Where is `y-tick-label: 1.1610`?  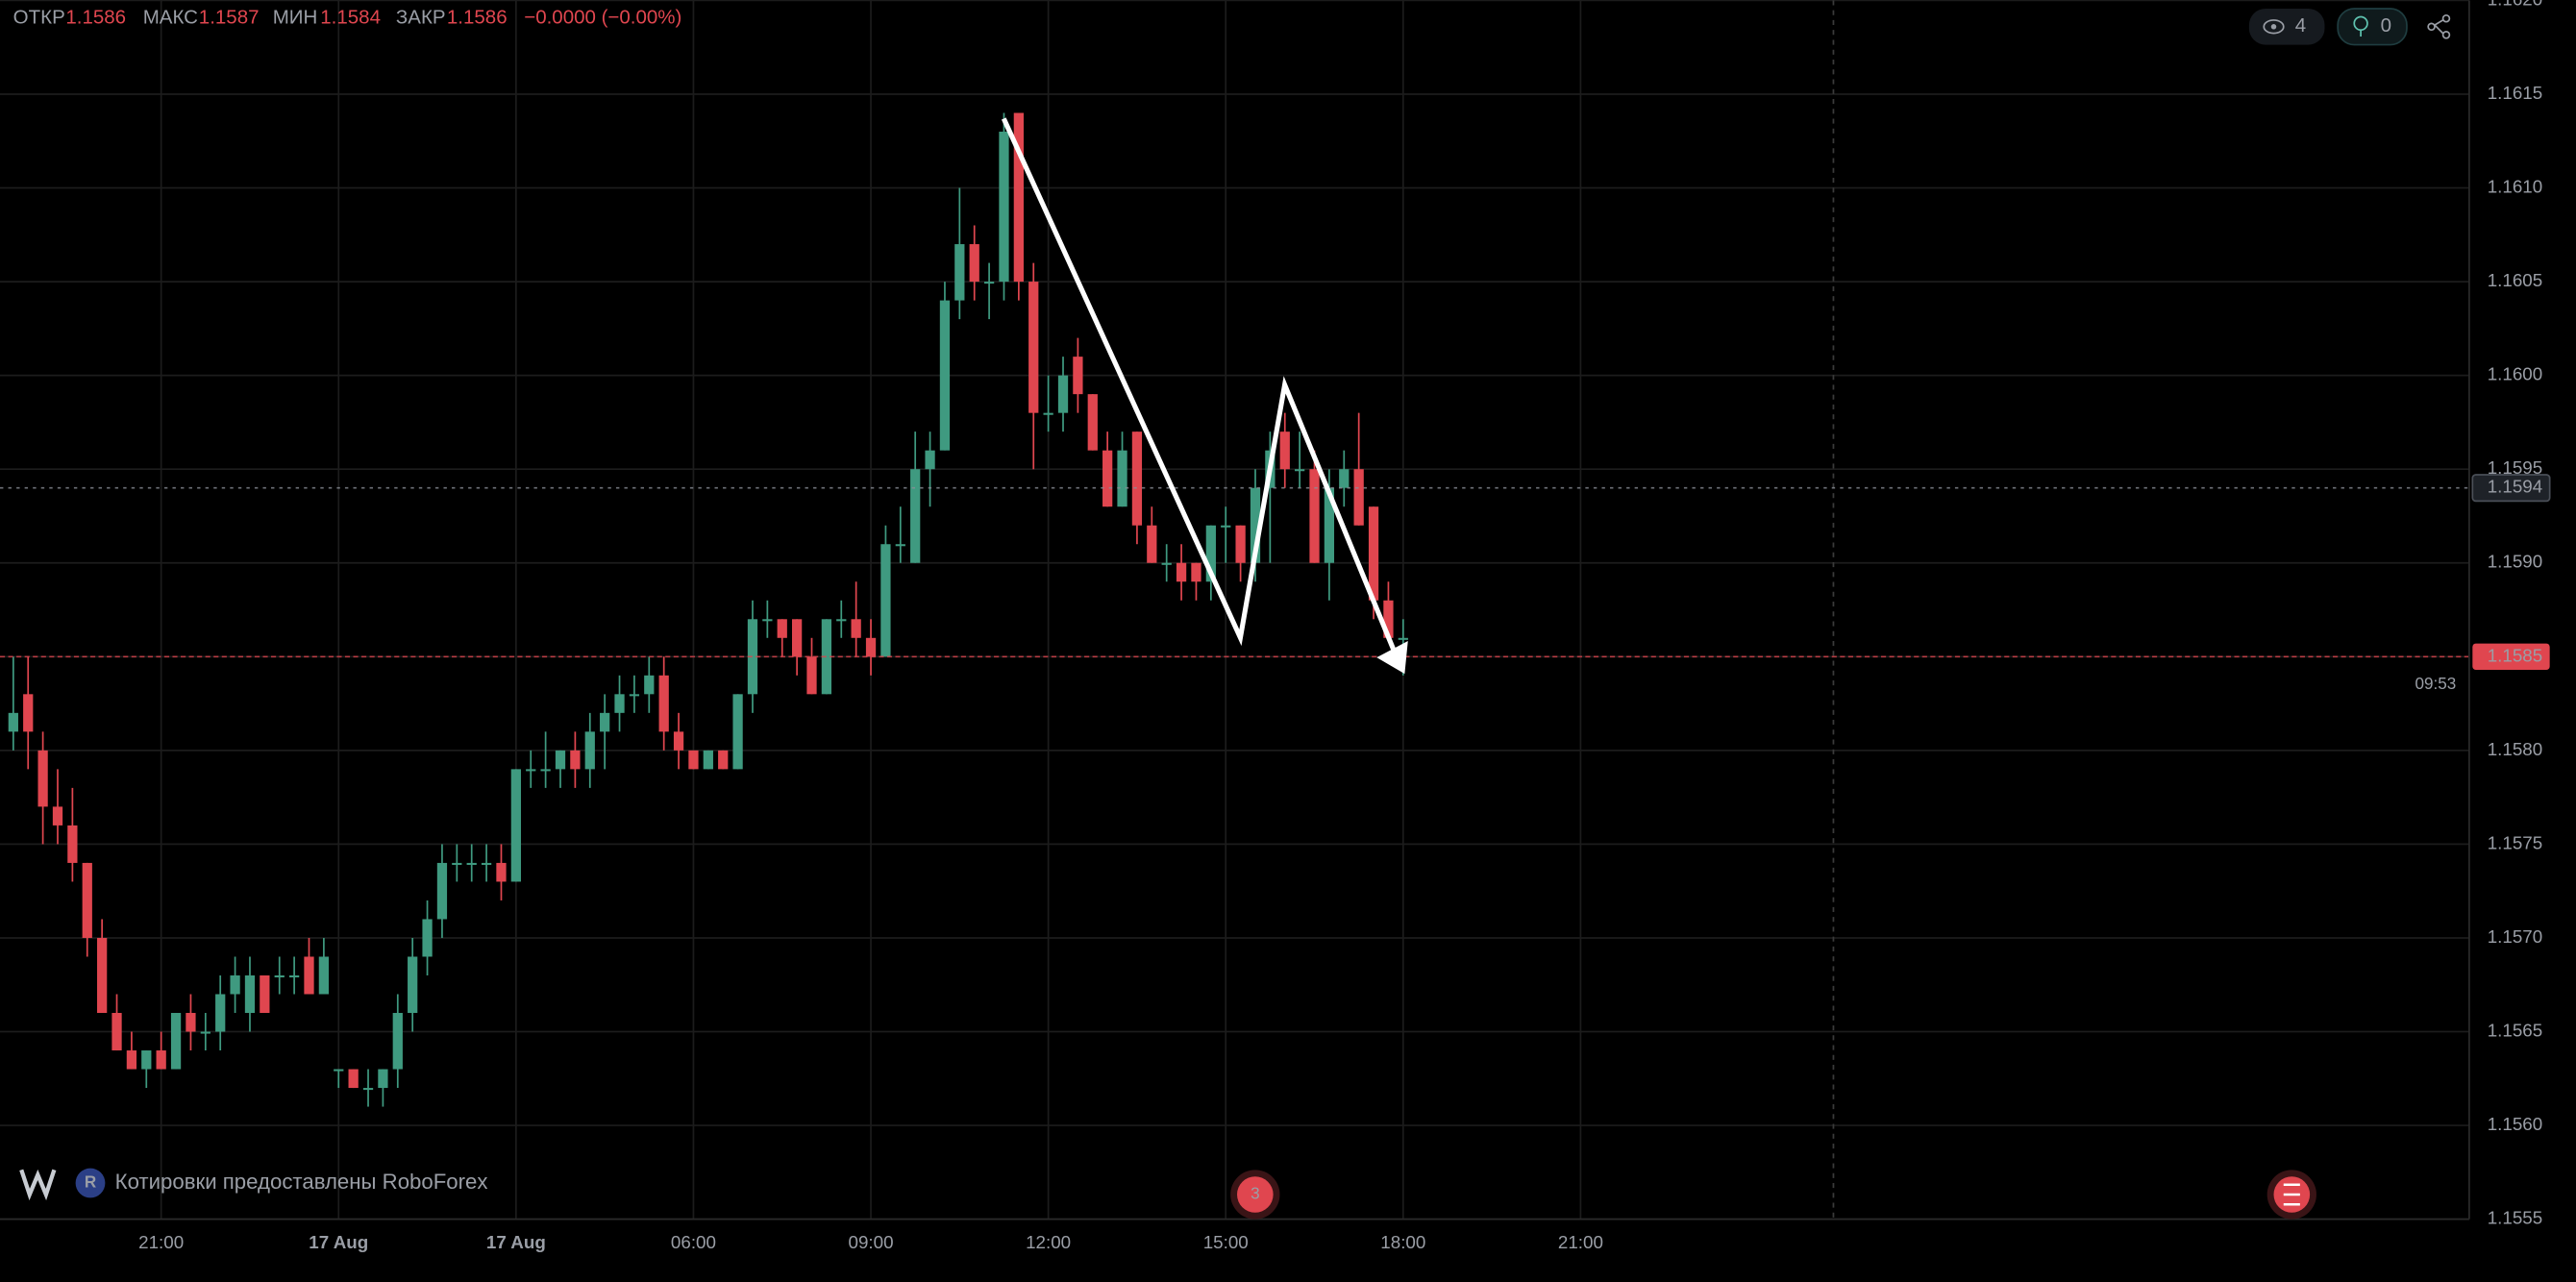 y-tick-label: 1.1610 is located at coordinates (2516, 186).